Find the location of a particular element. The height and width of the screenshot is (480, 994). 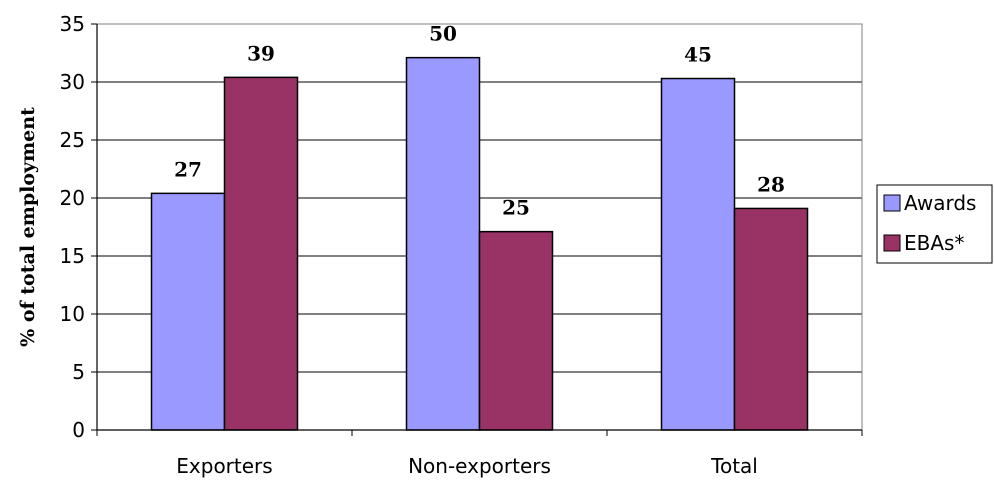

legend: Awards EBAs* is located at coordinates (934, 224).